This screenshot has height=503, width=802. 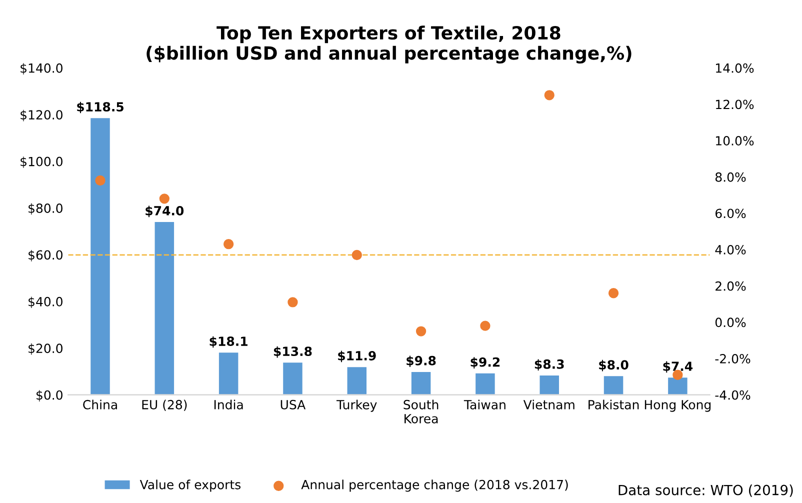 What do you see at coordinates (705, 490) in the screenshot?
I see `source-note: Data source: WTO (2019)` at bounding box center [705, 490].